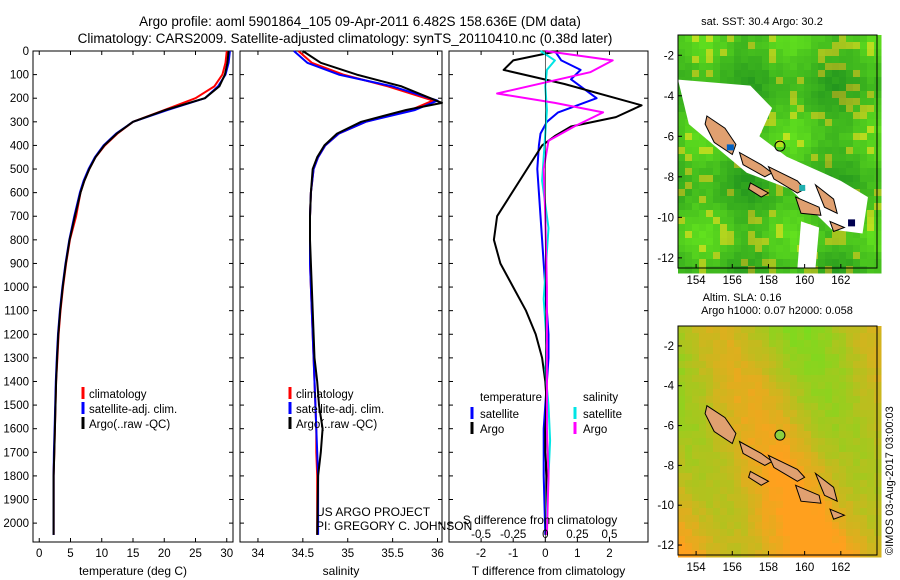 Image resolution: width=900 pixels, height=580 pixels. Describe the element at coordinates (19, 123) in the screenshot. I see `y-tick-label: 300` at that location.